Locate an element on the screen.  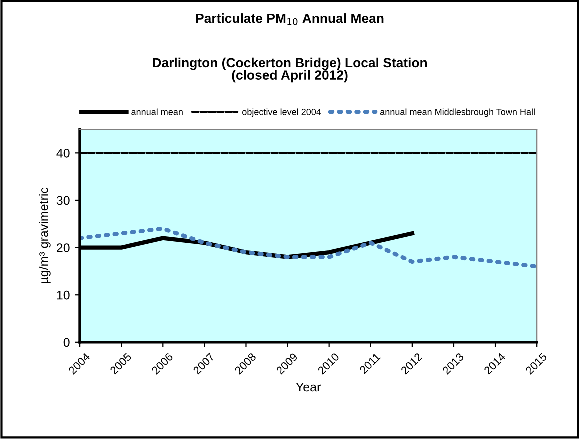
y-axis-title: µg/m³ gravimetric is located at coordinates (45, 236).